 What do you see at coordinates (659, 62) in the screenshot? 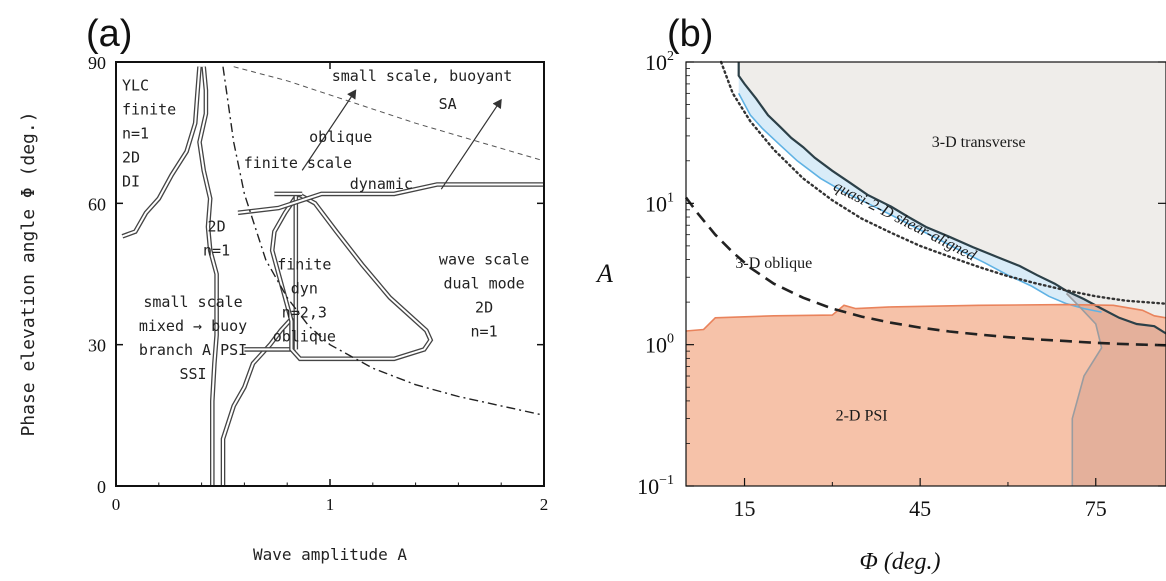
I see `panel-b-y-tick-label: 10²` at bounding box center [659, 62].